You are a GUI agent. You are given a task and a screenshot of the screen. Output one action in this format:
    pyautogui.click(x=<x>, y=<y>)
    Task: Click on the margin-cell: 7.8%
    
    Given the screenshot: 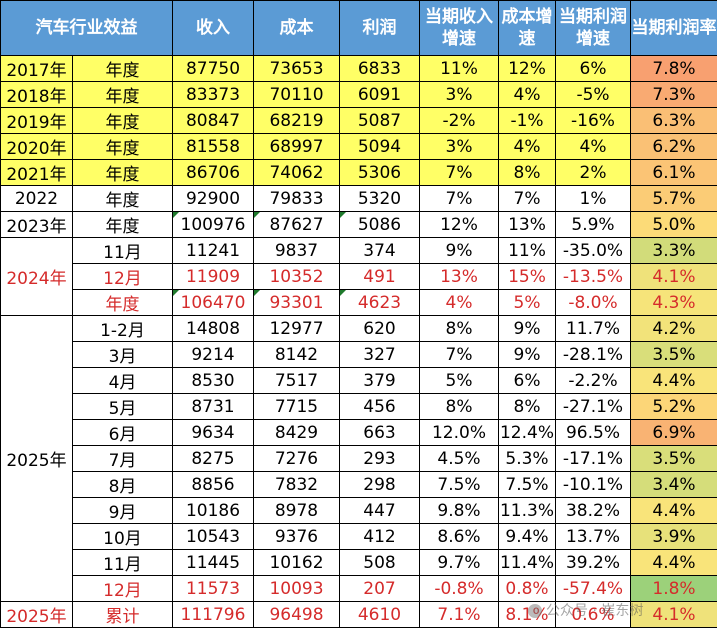 What is the action you would take?
    pyautogui.click(x=673, y=68)
    